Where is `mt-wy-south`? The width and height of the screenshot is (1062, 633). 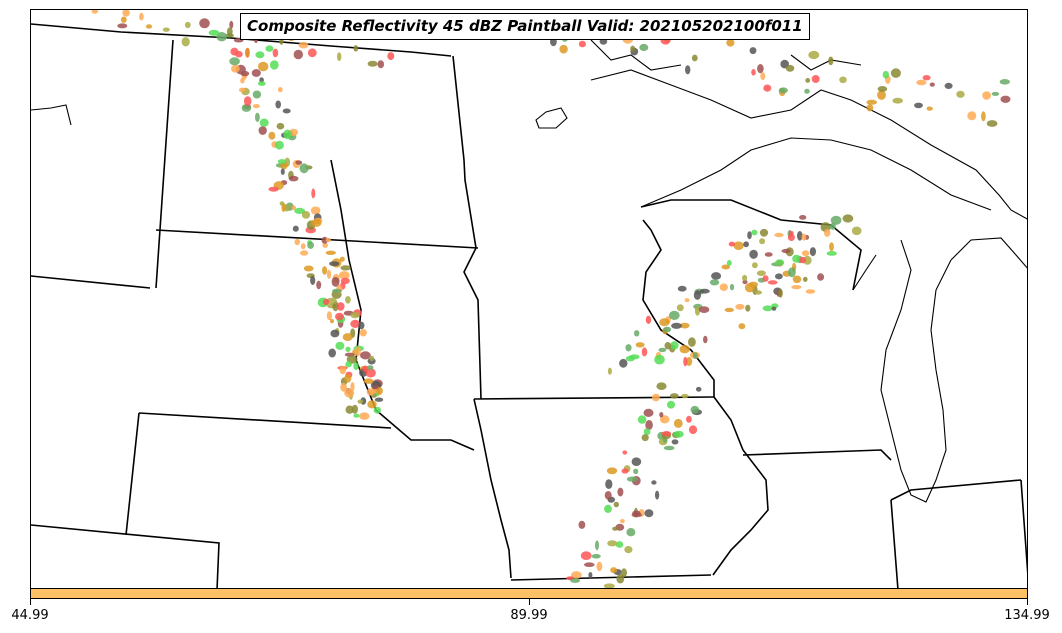 mt-wy-south is located at coordinates (132, 474).